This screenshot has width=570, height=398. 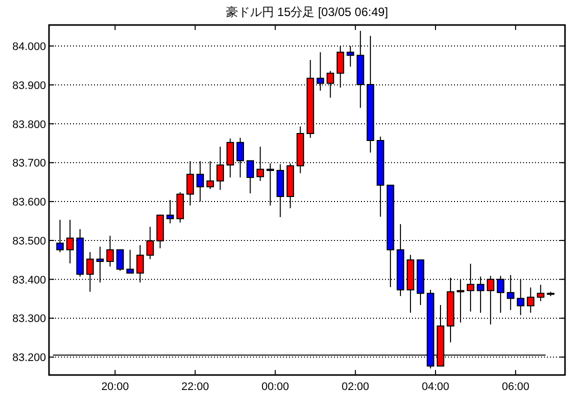 I want to click on x-tick-label: 22:00, so click(x=195, y=387).